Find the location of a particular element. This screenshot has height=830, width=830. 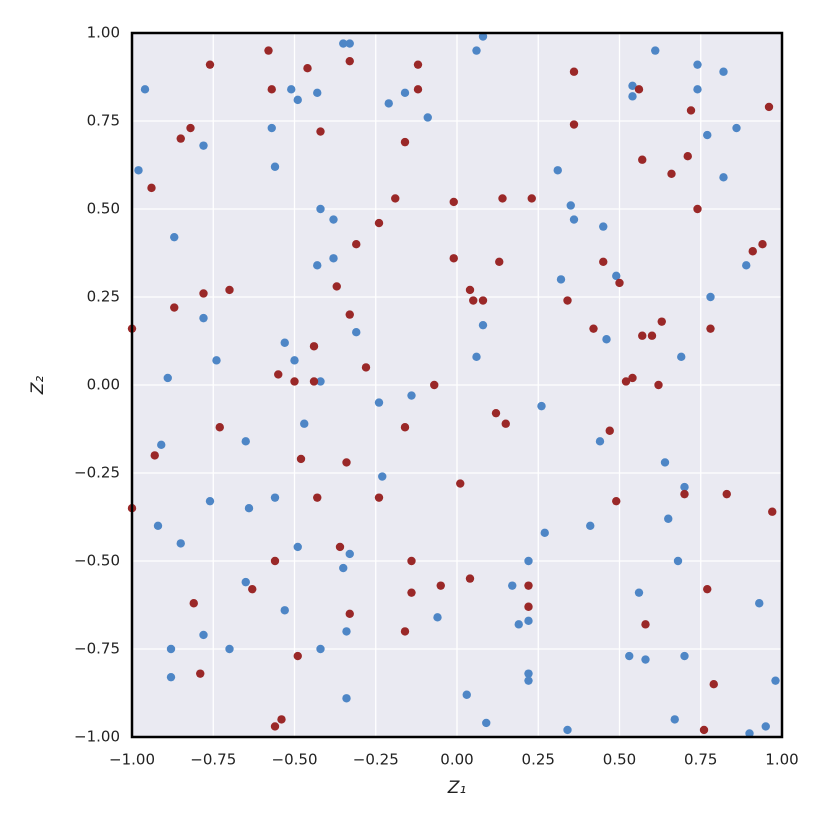

y-tick-label: −0.50 is located at coordinates (97, 561).